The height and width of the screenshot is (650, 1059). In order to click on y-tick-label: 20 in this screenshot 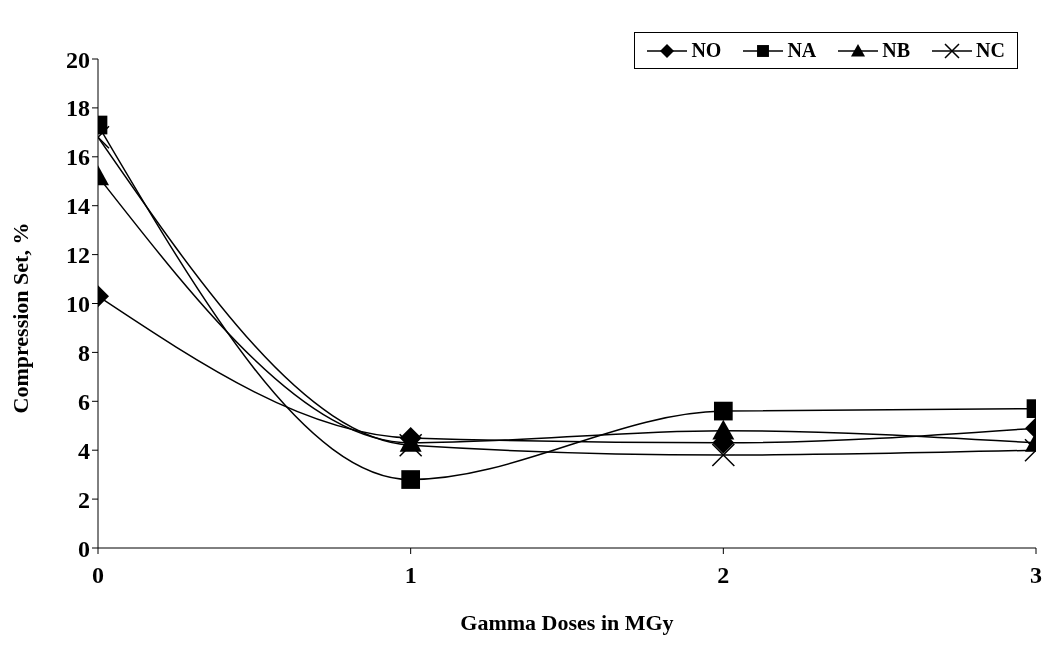, I will do `click(78, 59)`.